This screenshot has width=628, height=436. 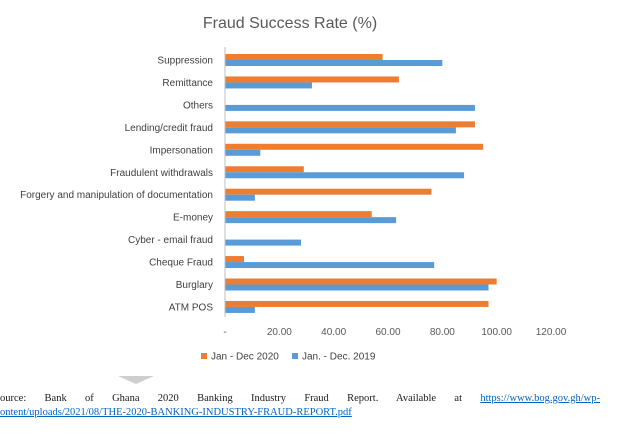 I want to click on category-label: Remittance, so click(x=187, y=83).